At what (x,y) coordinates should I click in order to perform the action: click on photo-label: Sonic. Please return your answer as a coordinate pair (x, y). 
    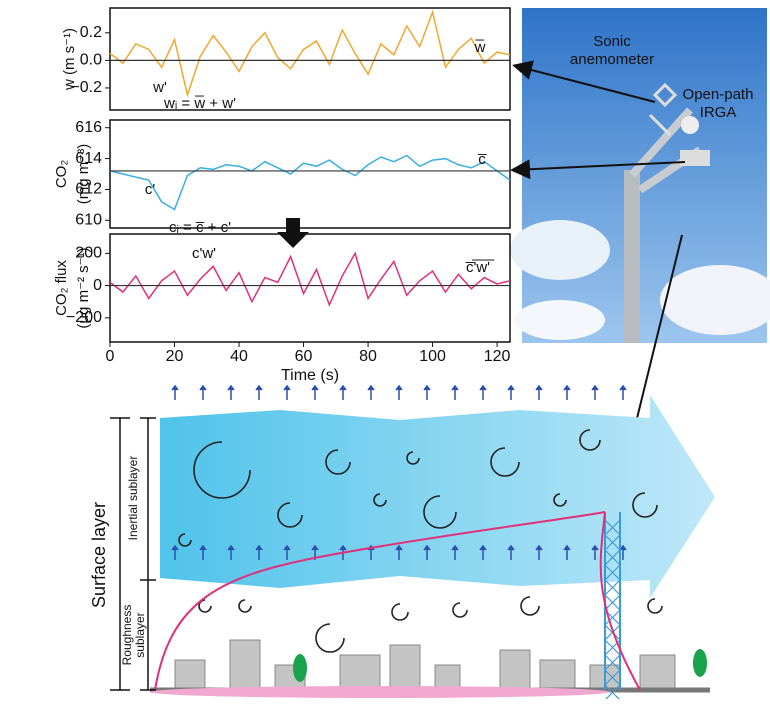
    Looking at the image, I should click on (612, 41).